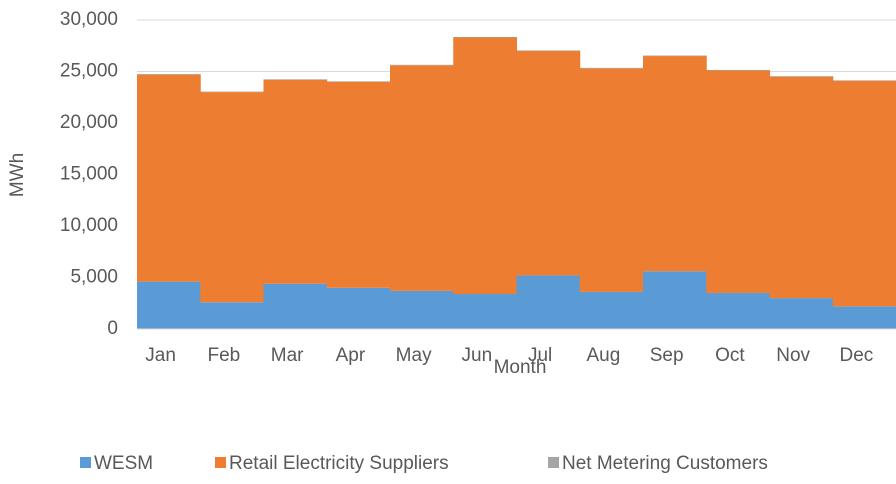 Image resolution: width=896 pixels, height=484 pixels. Describe the element at coordinates (160, 355) in the screenshot. I see `x-tick-label: Jan` at that location.